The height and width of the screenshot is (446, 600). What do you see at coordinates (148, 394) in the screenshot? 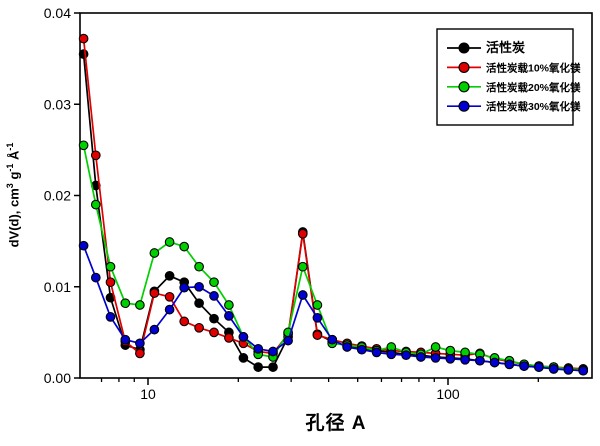
I see `x-tick-label: 10` at bounding box center [148, 394].